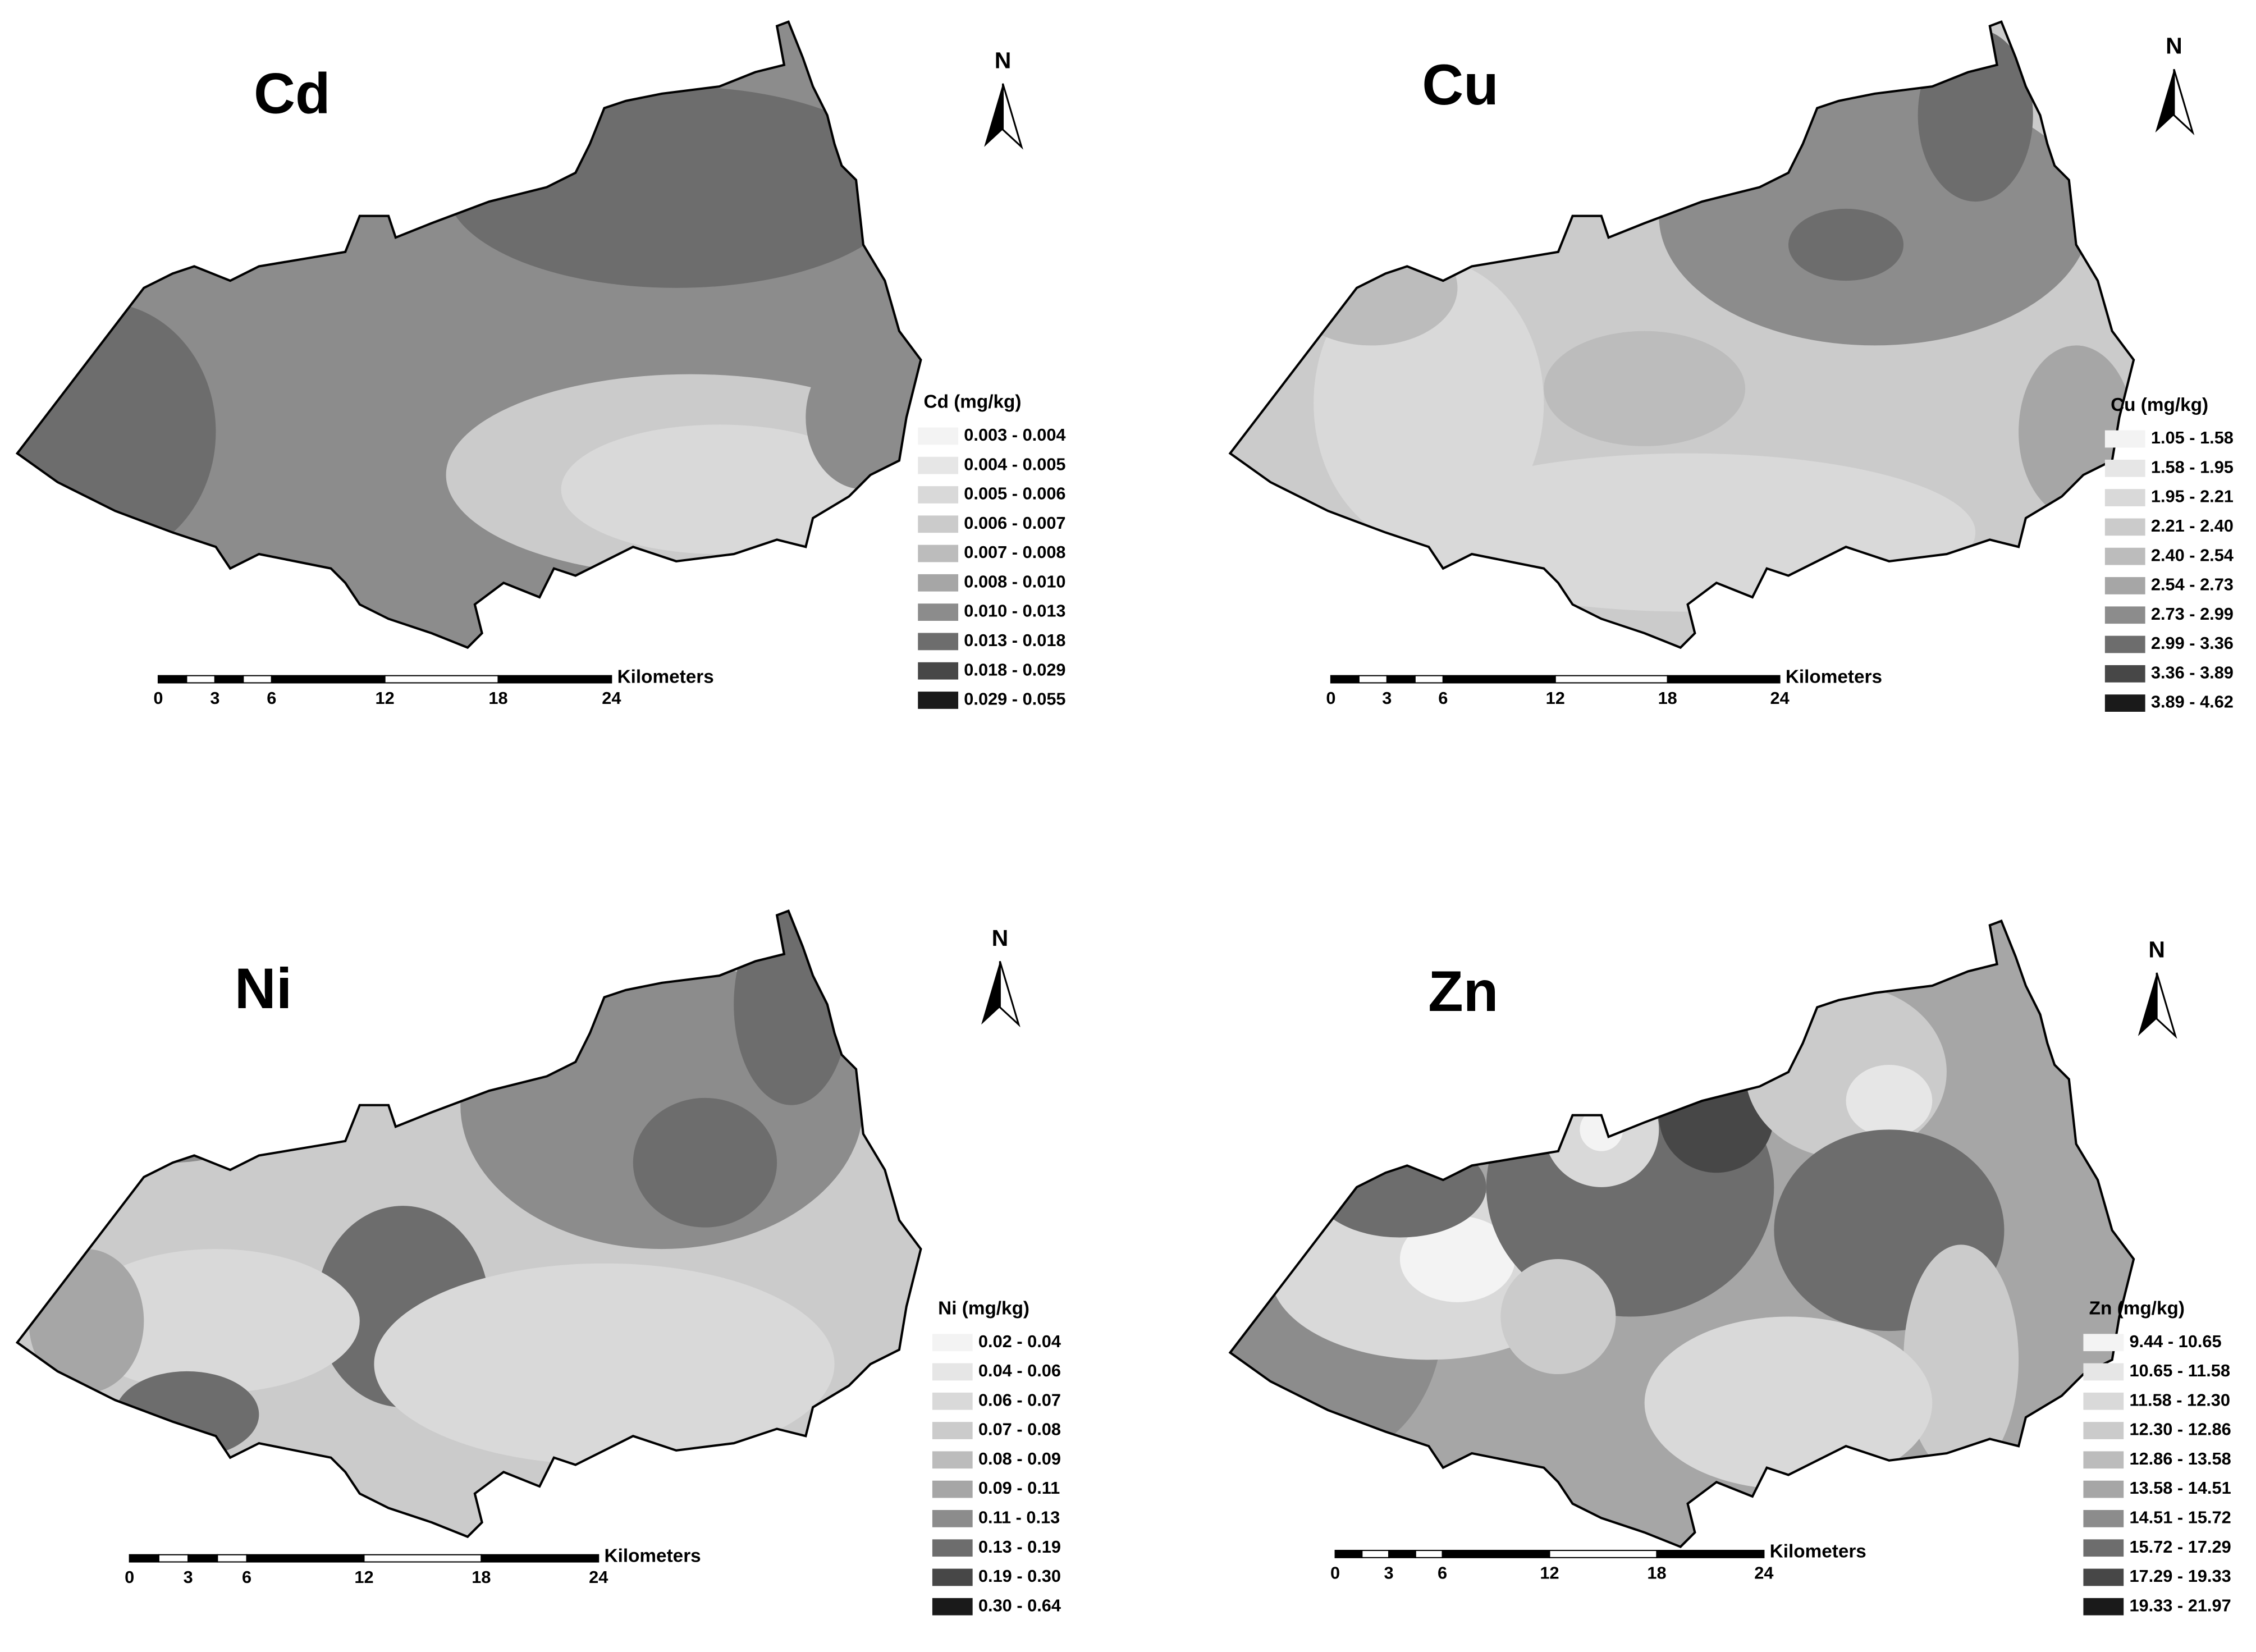  What do you see at coordinates (2180, 1547) in the screenshot?
I see `legend-label: 15.72 - 17.29` at bounding box center [2180, 1547].